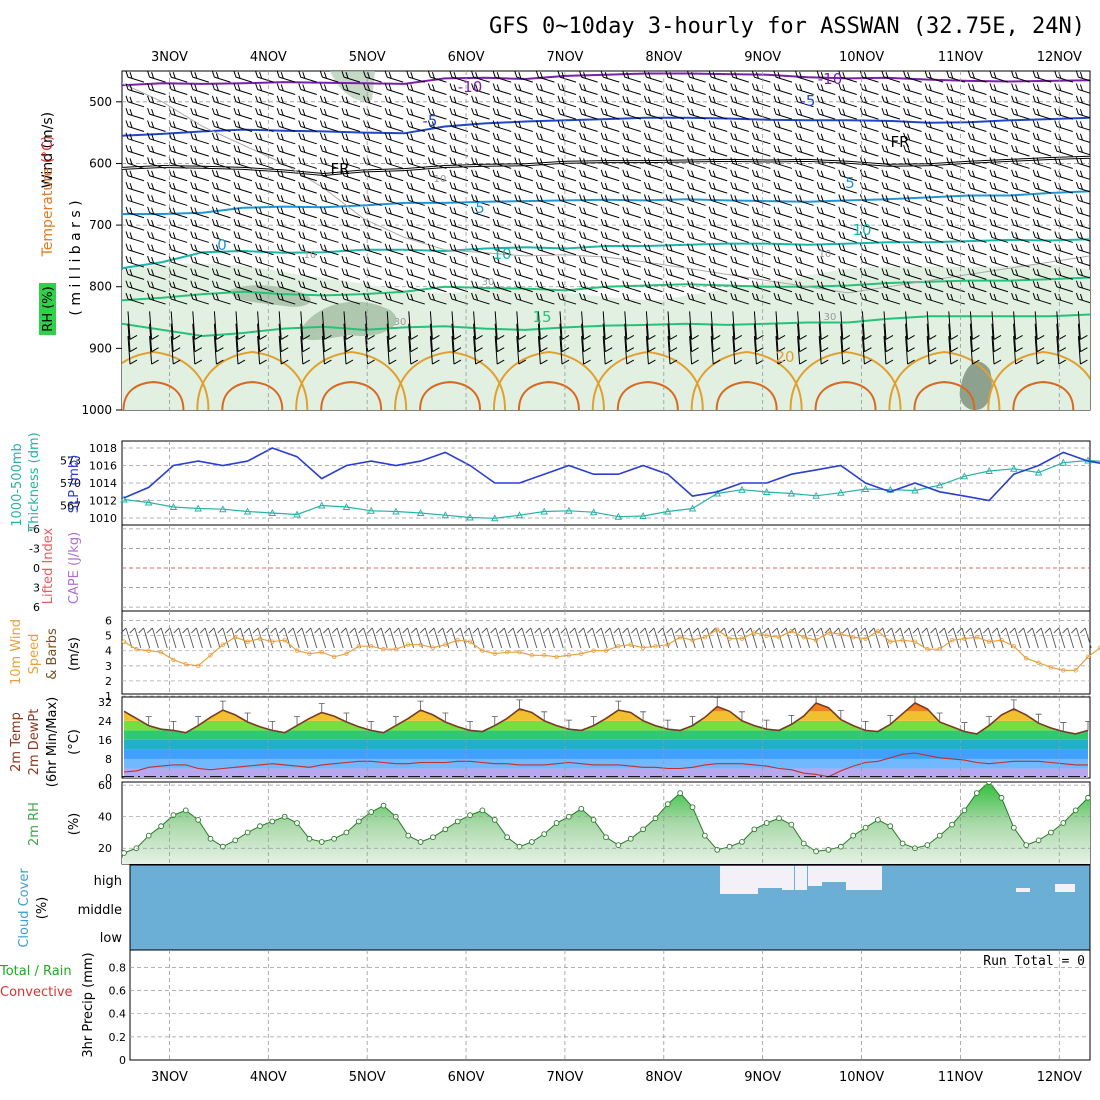  What do you see at coordinates (74, 824) in the screenshot?
I see `rh2m-label-units: (%)` at bounding box center [74, 824].